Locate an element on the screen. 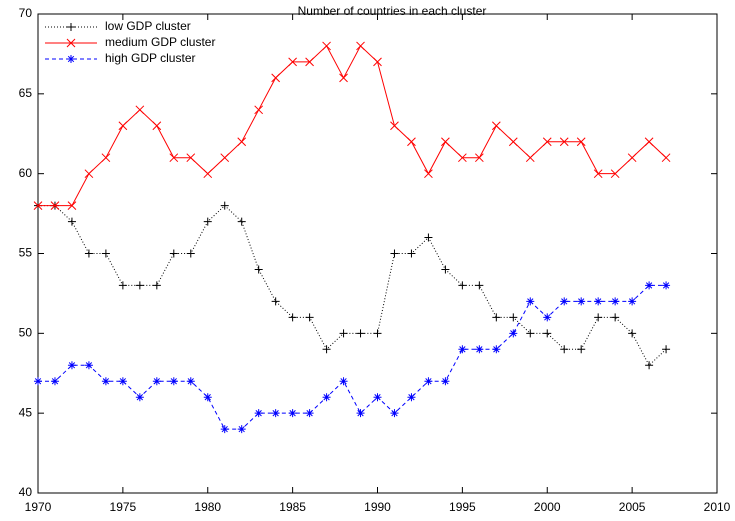  x-tick-label: 1970 is located at coordinates (38, 507).